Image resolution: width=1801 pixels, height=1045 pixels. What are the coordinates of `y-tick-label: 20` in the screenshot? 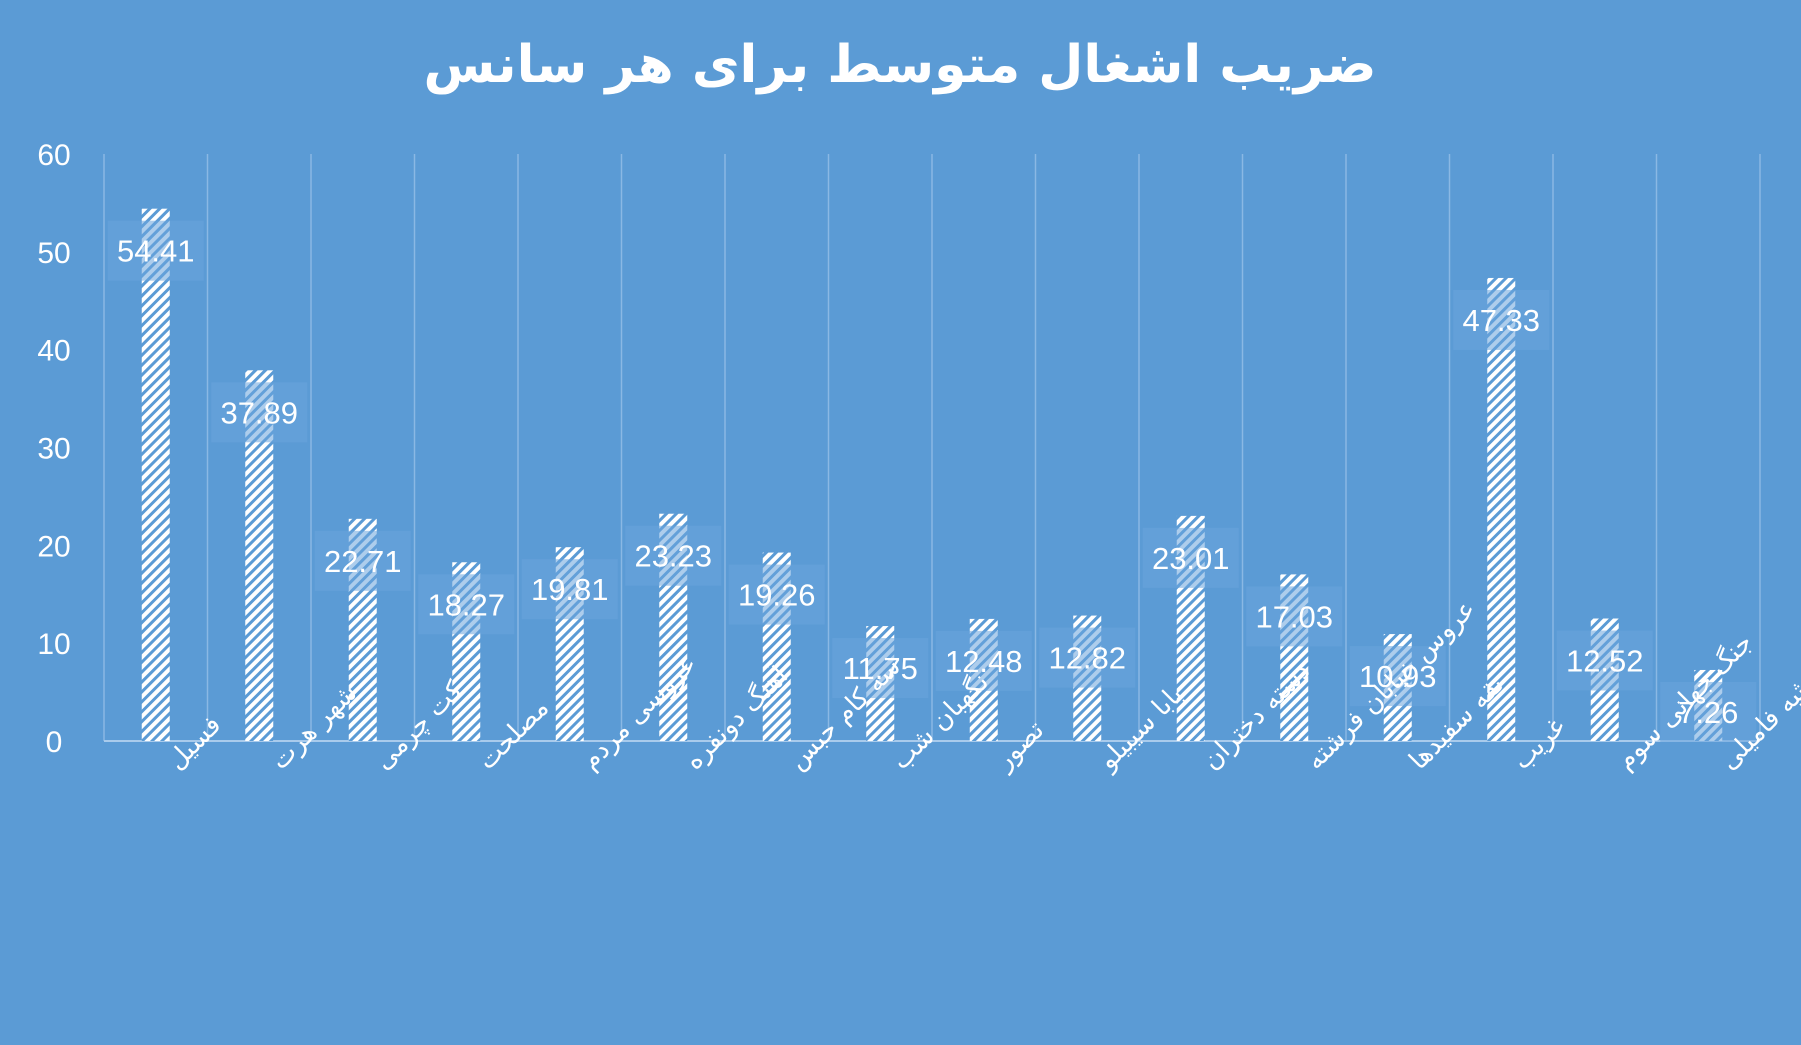 It's located at (53, 546).